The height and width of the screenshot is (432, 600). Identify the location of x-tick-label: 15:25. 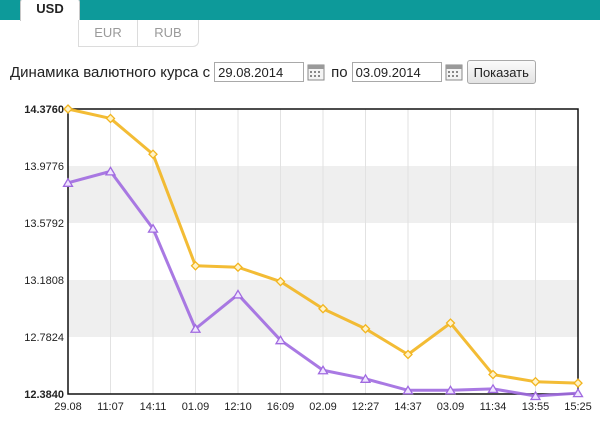
(578, 407).